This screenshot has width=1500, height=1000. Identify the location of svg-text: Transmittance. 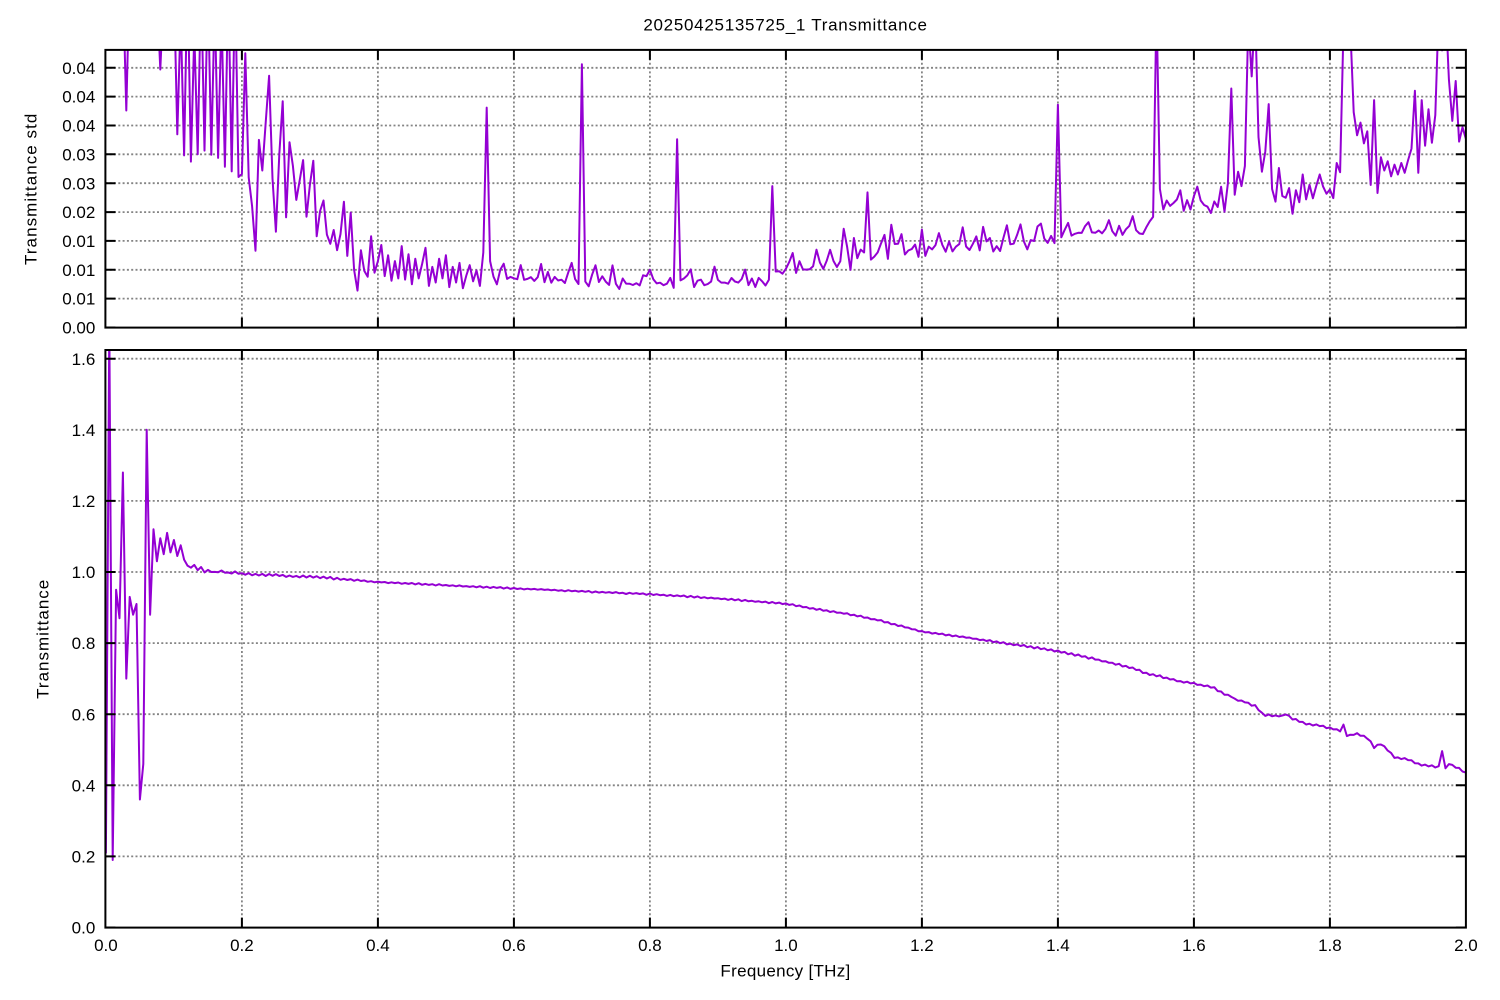
(43, 639).